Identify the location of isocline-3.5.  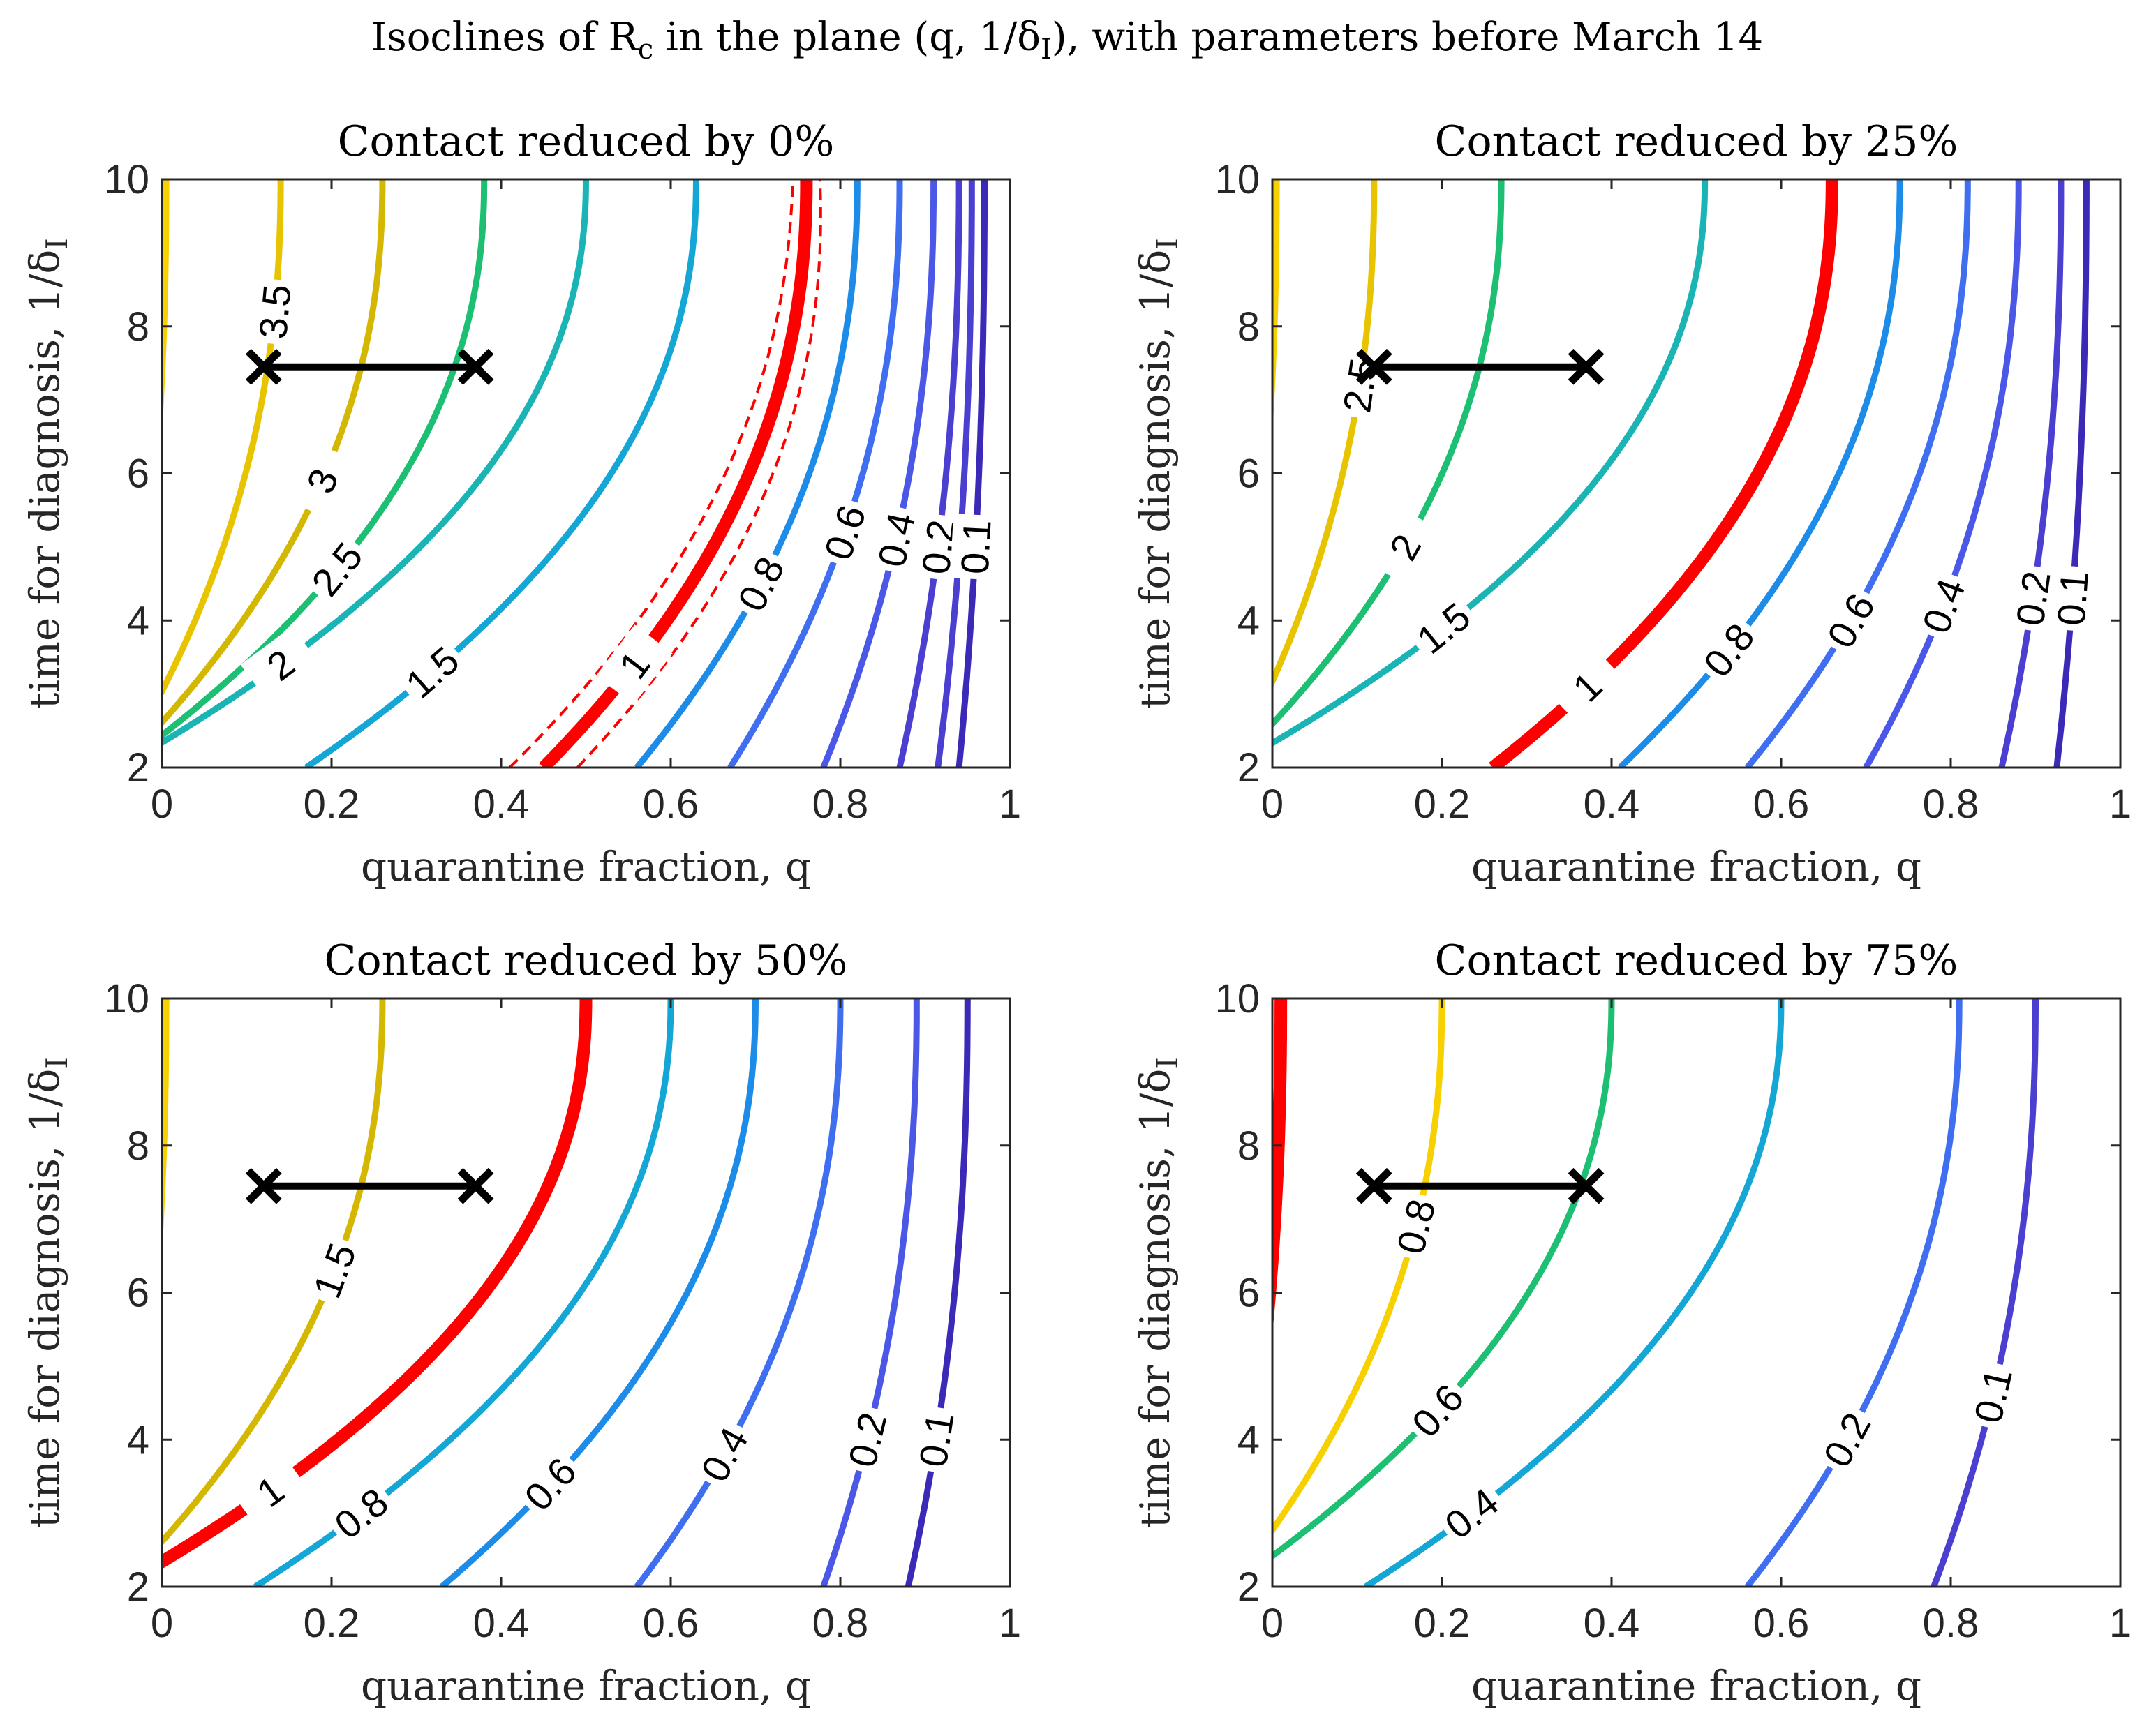
(223, 438).